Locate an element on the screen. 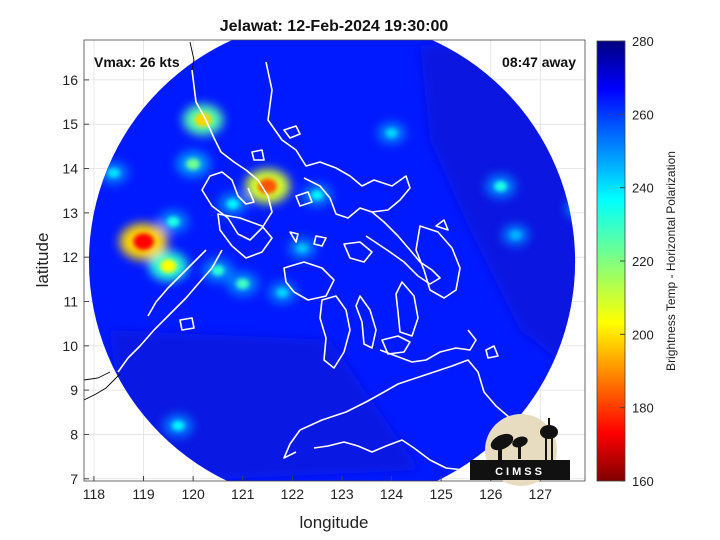 This screenshot has height=540, width=720. x-tick-label: 126 is located at coordinates (491, 494).